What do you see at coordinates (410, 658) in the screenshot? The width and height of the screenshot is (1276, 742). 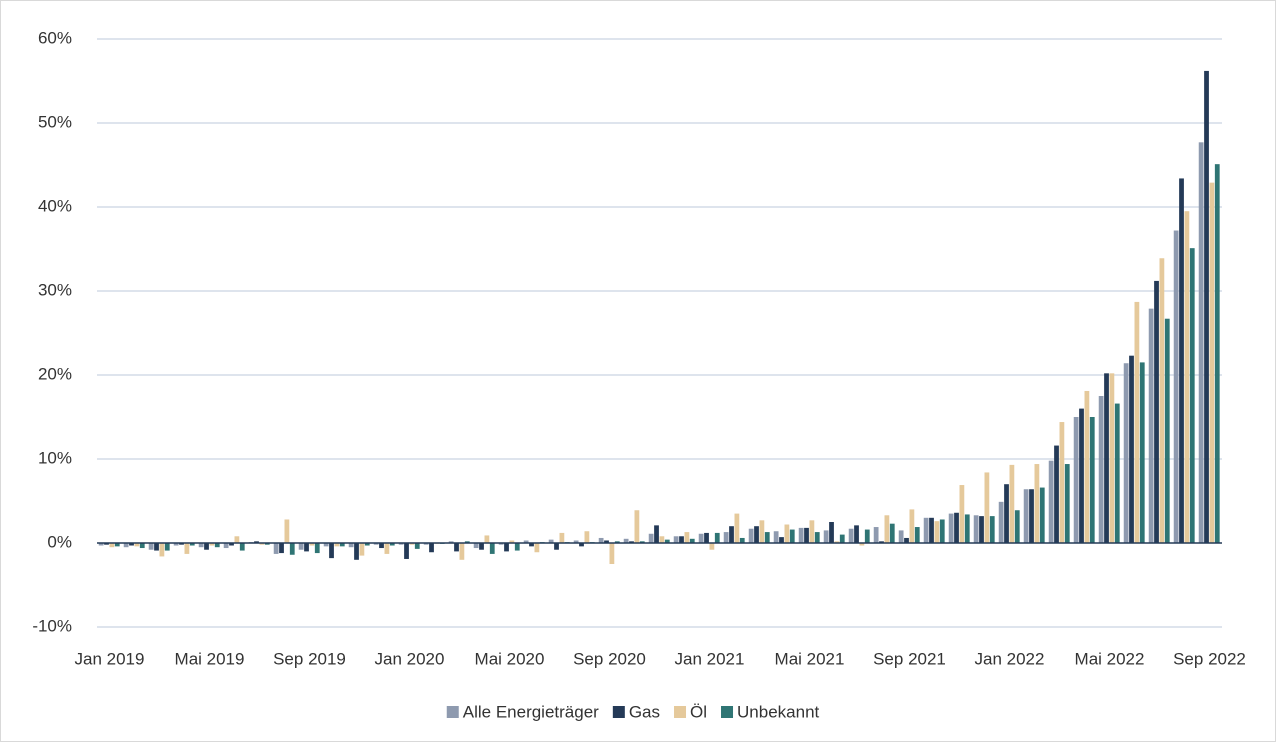 I see `x-tick-label: Jan 2020` at bounding box center [410, 658].